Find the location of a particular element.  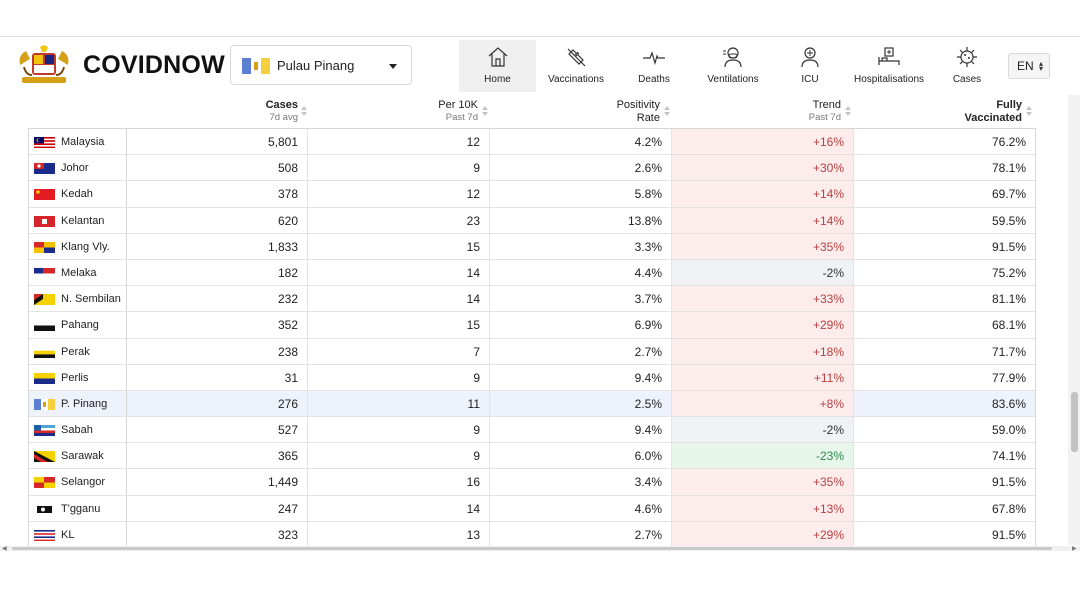

trend-cell: +29% is located at coordinates (763, 325).